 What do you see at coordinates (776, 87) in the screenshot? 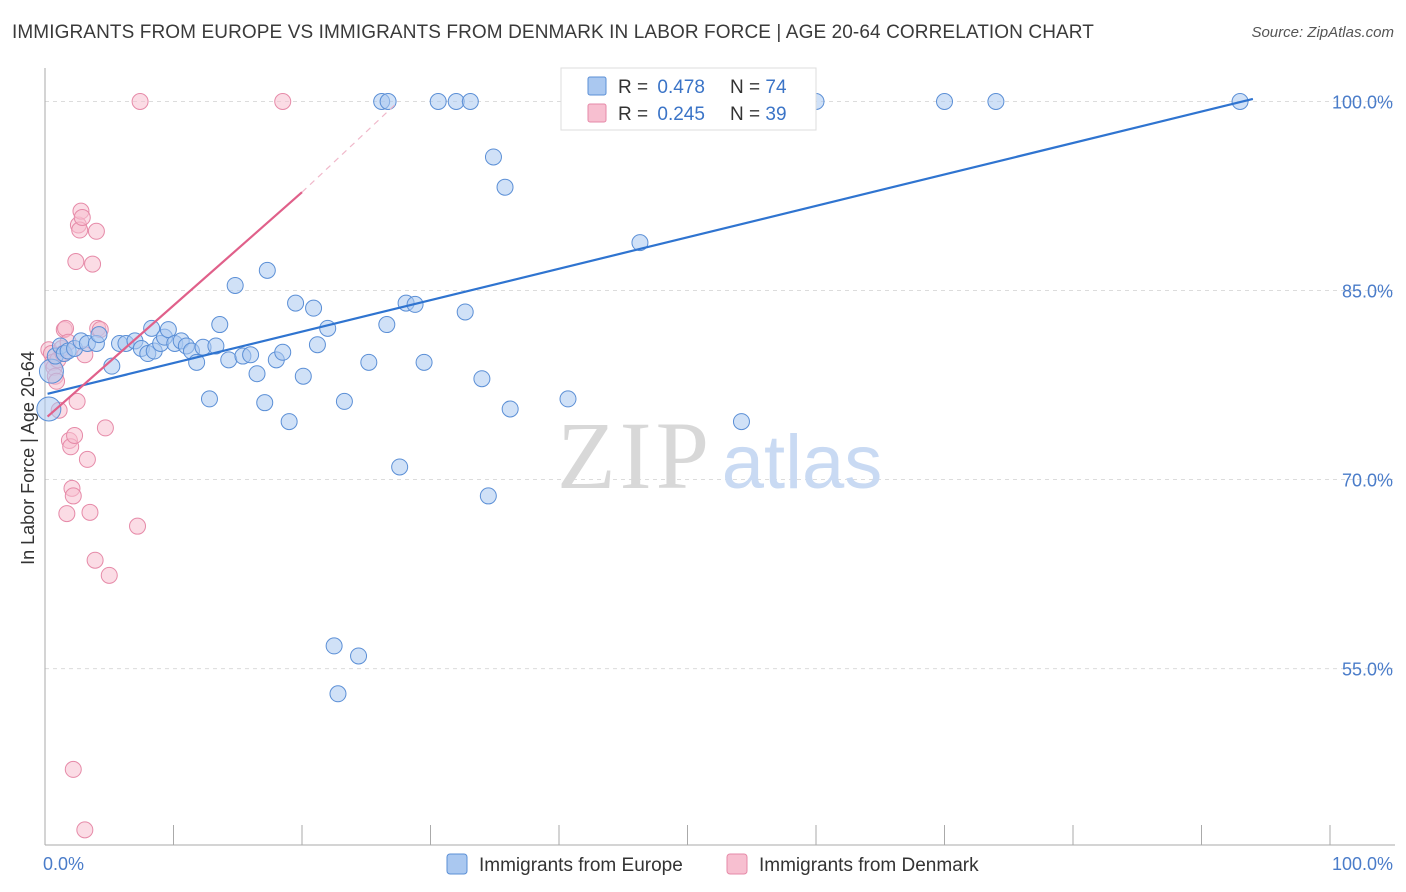
I see `legend-europe-n-value: 74` at bounding box center [776, 87].